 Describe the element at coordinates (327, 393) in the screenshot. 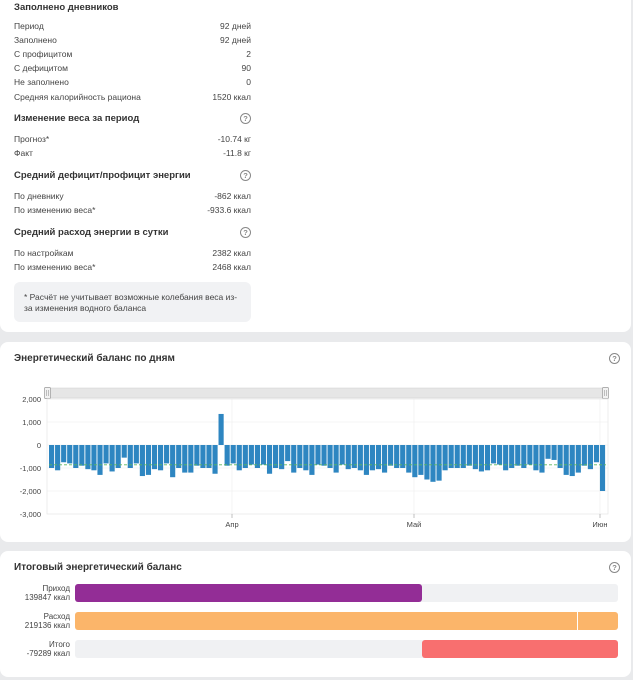

I see `range-selector-track` at that location.